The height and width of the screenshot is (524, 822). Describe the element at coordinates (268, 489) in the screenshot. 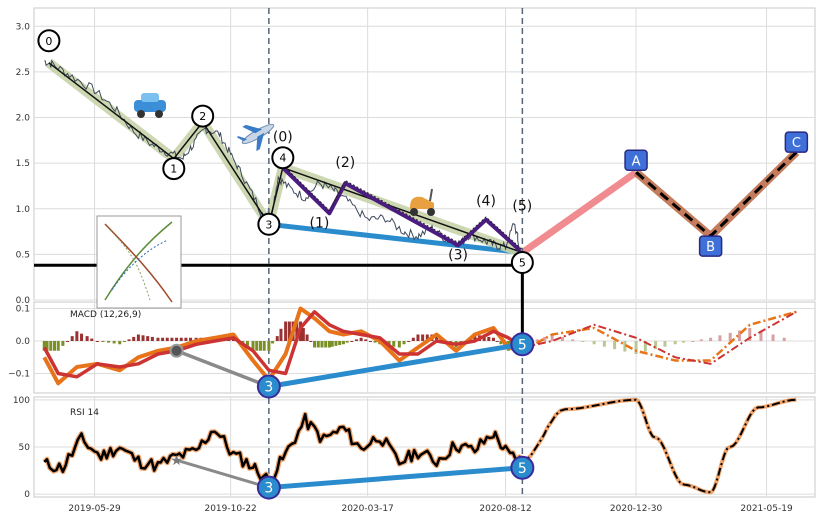

I see `rsi-wave-label: 3` at that location.